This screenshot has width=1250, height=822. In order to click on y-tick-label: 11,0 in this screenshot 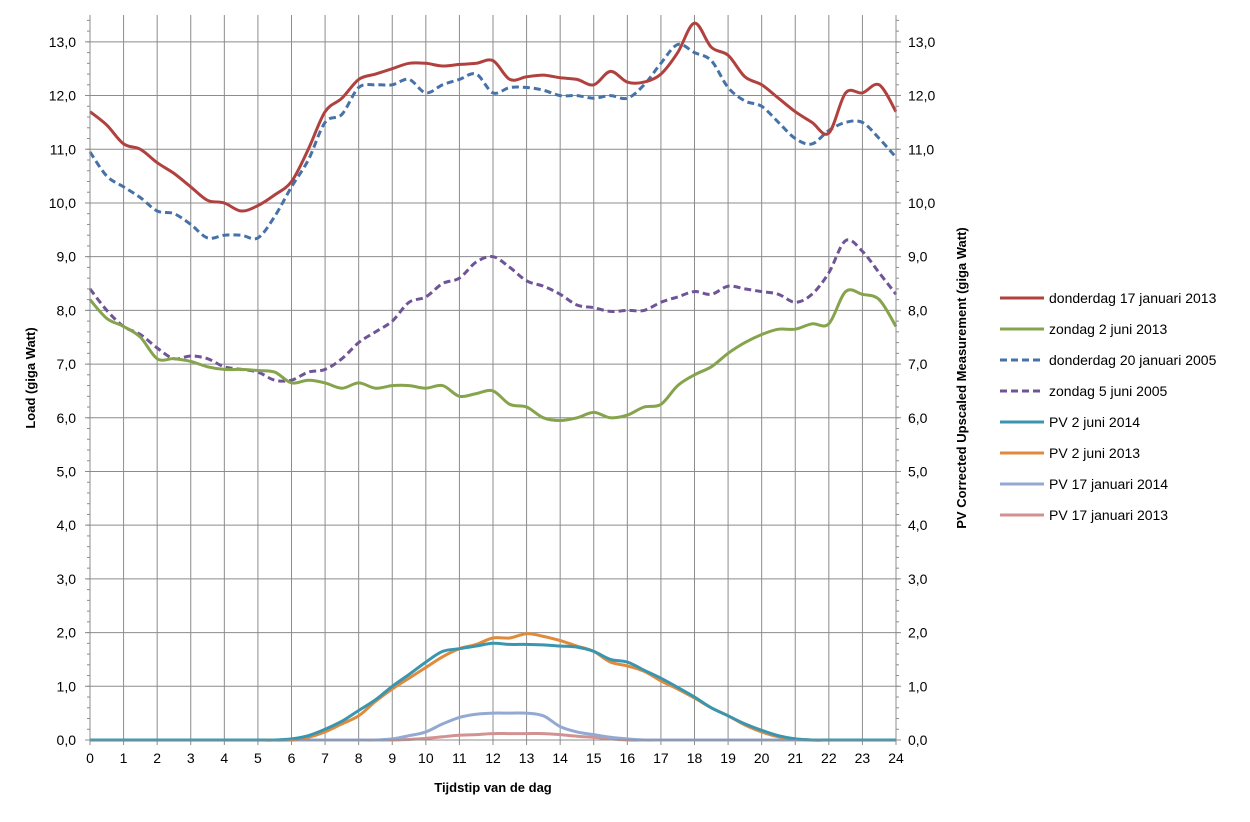, I will do `click(63, 149)`.